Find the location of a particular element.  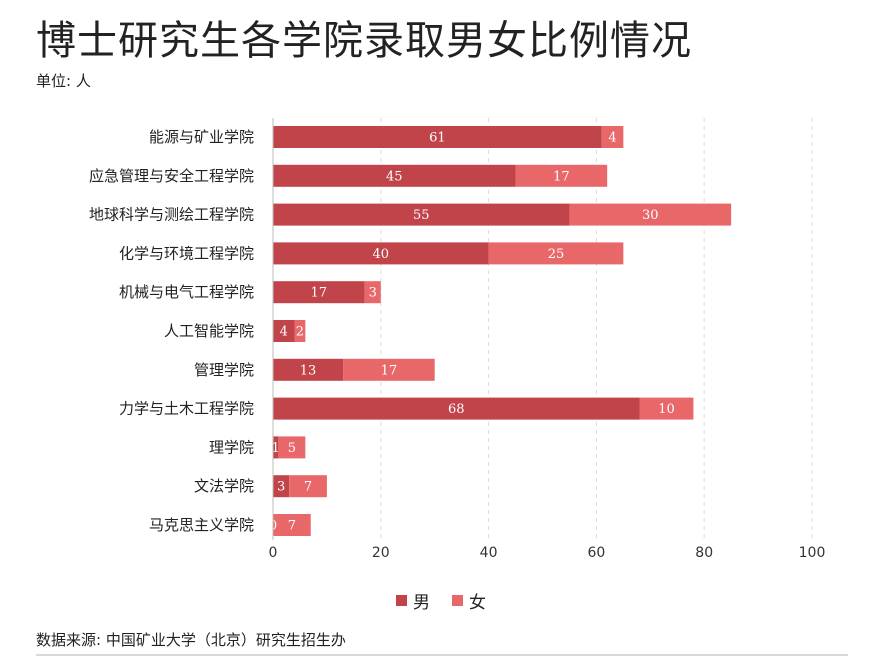

category-label: 马克思主义学院 is located at coordinates (201, 525).